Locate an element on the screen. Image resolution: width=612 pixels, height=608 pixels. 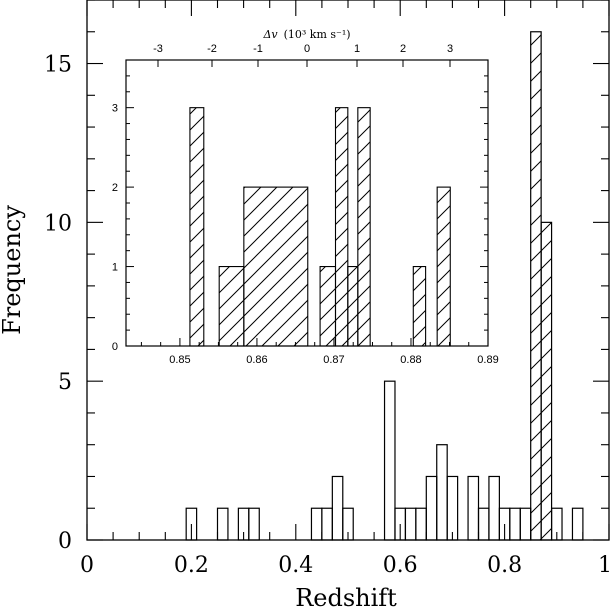
inset-y-tick-label: 1 is located at coordinates (115, 268).